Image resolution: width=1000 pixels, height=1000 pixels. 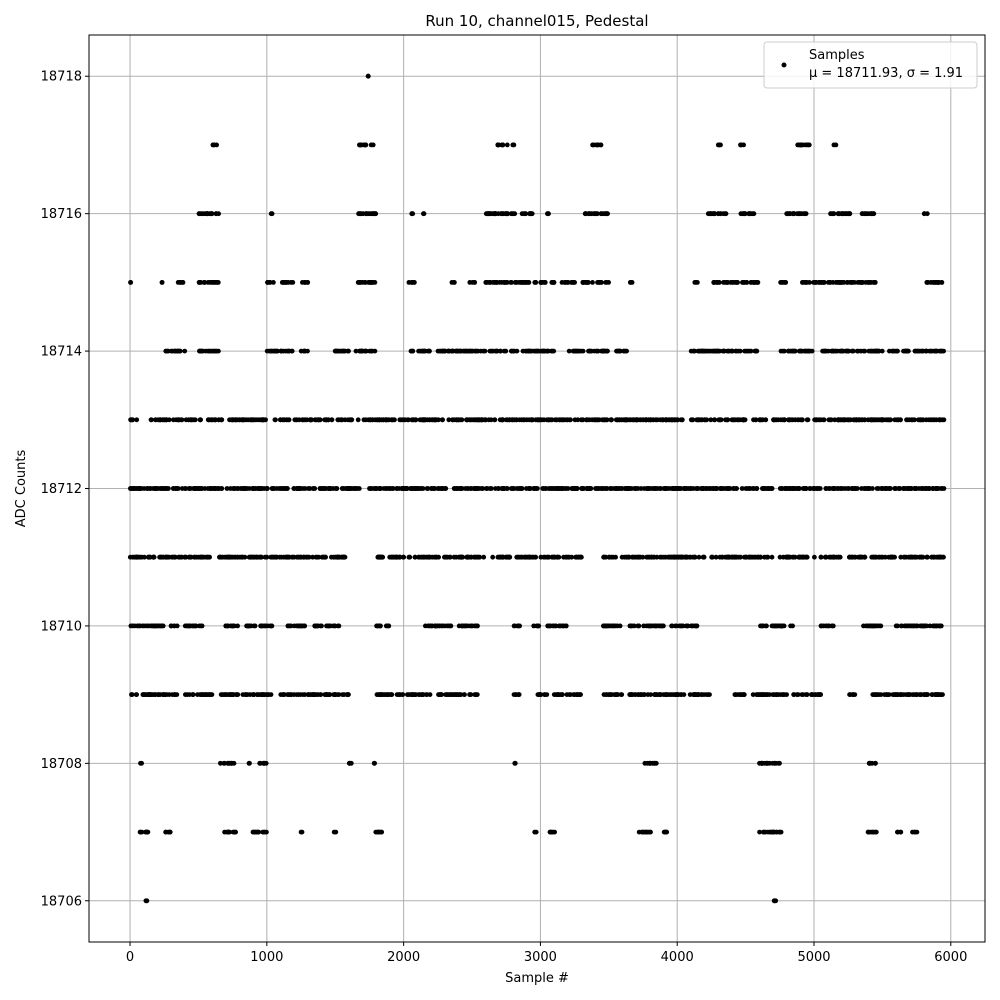 I want to click on legend-marker, so click(x=784, y=65).